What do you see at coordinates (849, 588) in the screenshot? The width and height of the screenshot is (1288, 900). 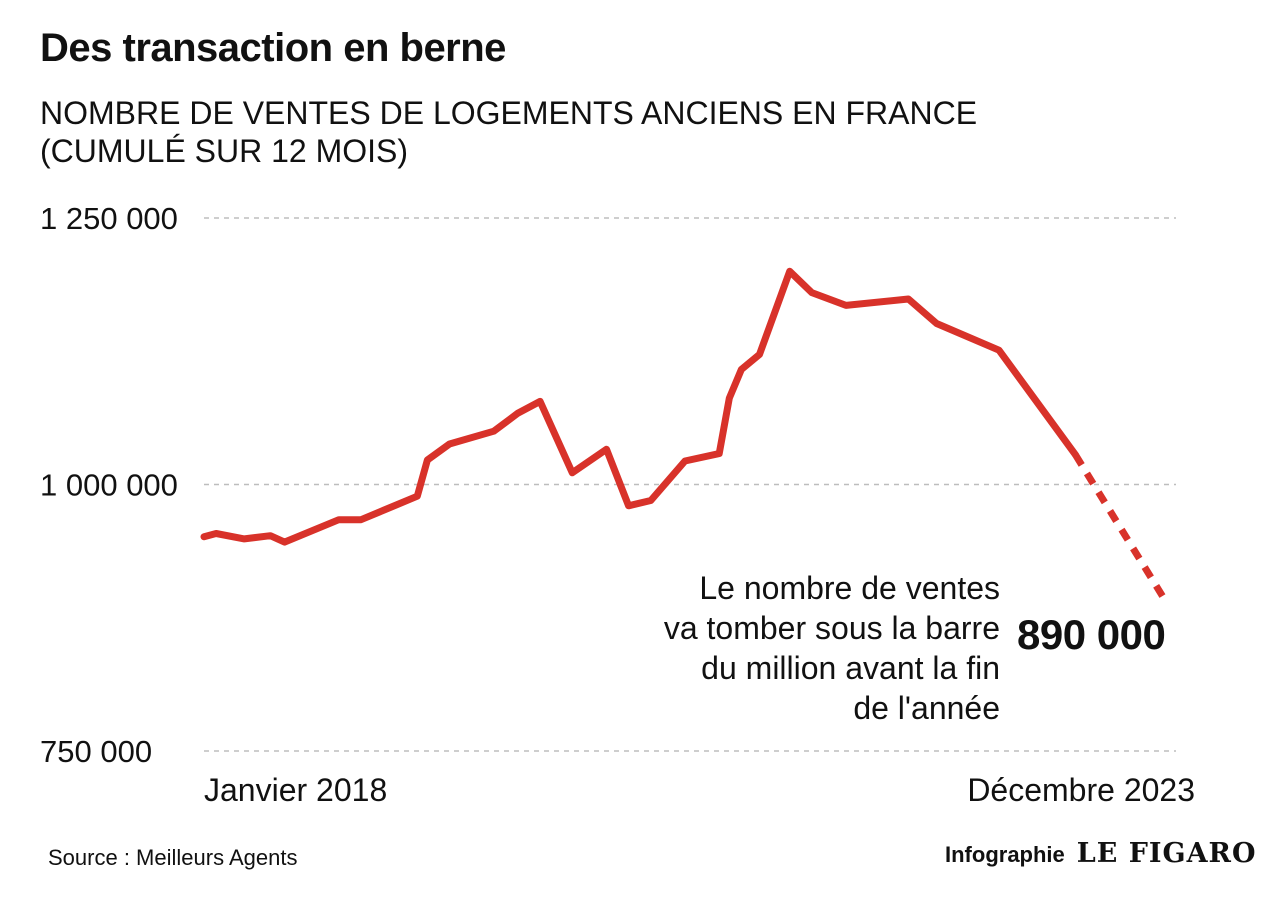 I see `annotation-line-1: Le nombre de ventes` at bounding box center [849, 588].